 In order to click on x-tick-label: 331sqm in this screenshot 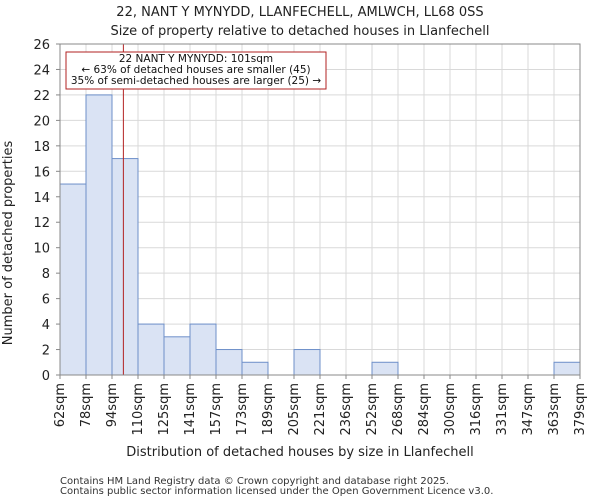, I will do `click(502, 409)`.